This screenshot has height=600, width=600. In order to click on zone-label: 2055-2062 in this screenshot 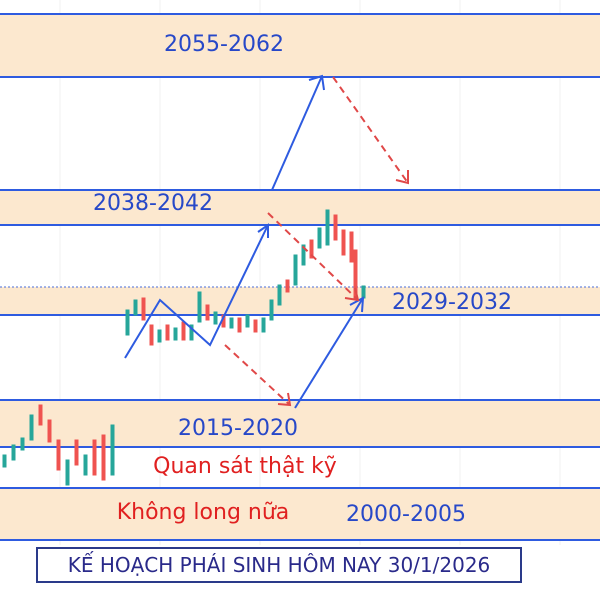, I will do `click(224, 44)`.